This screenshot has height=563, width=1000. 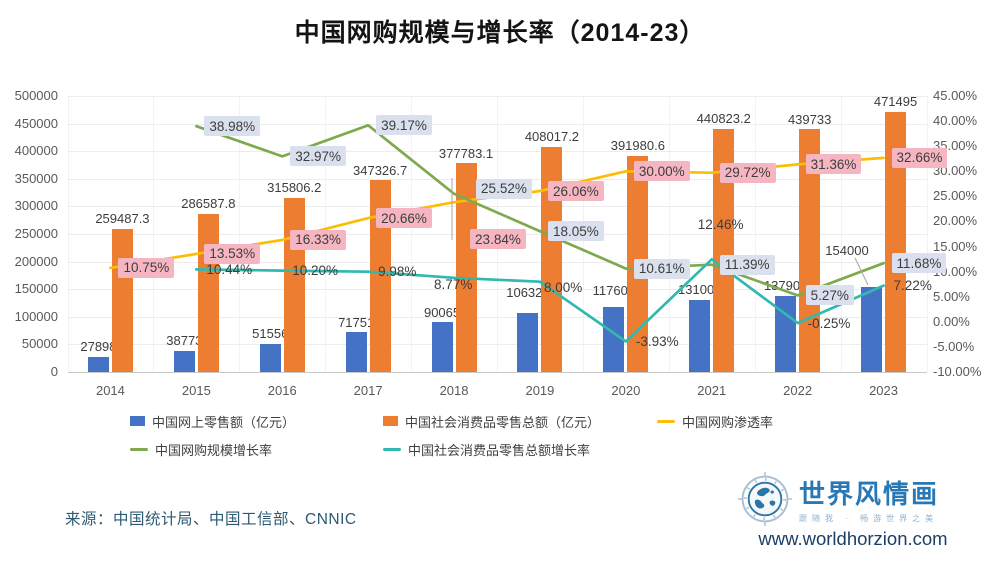 What do you see at coordinates (954, 346) in the screenshot?
I see `right-axis-tick: -5.00%` at bounding box center [954, 346].